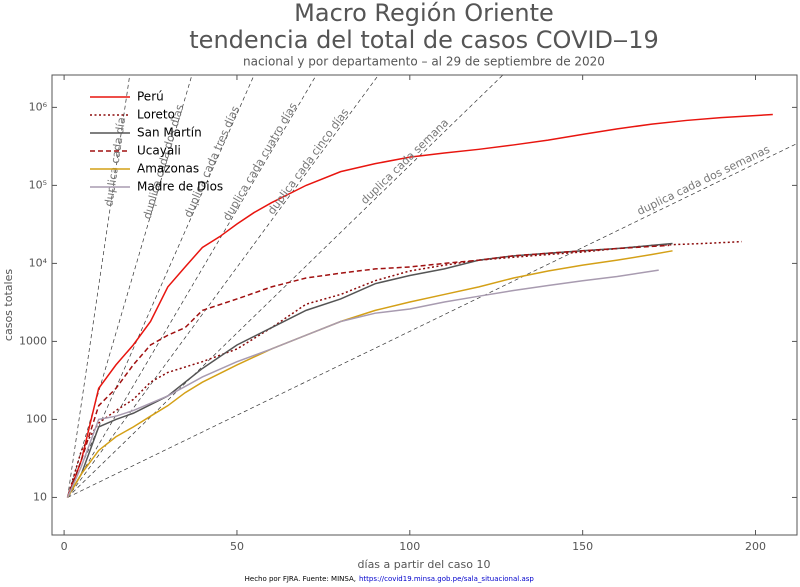 The width and height of the screenshot is (800, 587). Describe the element at coordinates (38, 262) in the screenshot. I see `y-tick-label: 10⁴` at that location.